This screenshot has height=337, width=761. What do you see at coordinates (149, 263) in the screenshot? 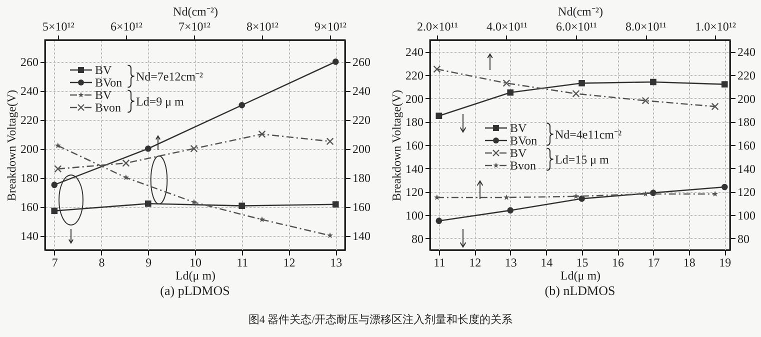
I see `x-tick-label: 9` at bounding box center [149, 263].